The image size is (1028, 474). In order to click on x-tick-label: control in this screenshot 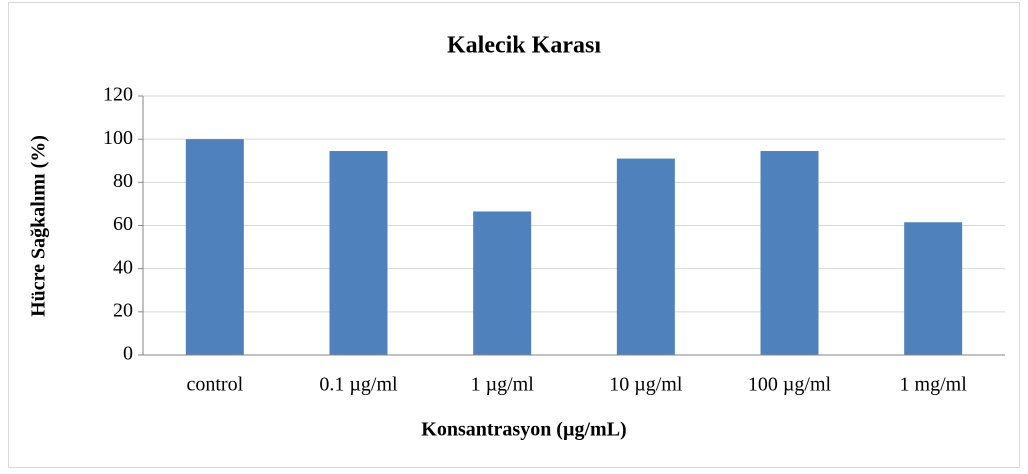, I will do `click(215, 385)`.